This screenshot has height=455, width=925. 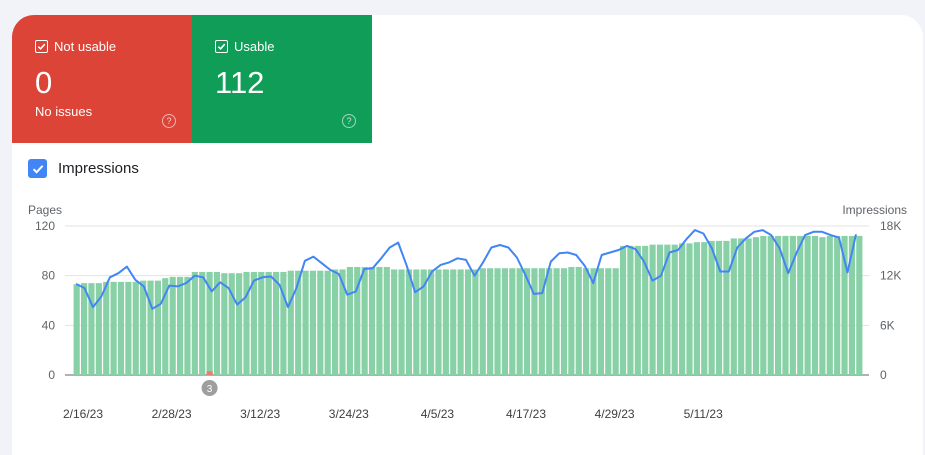 What do you see at coordinates (83, 414) in the screenshot?
I see `x-tick-label: 2/16/23` at bounding box center [83, 414].